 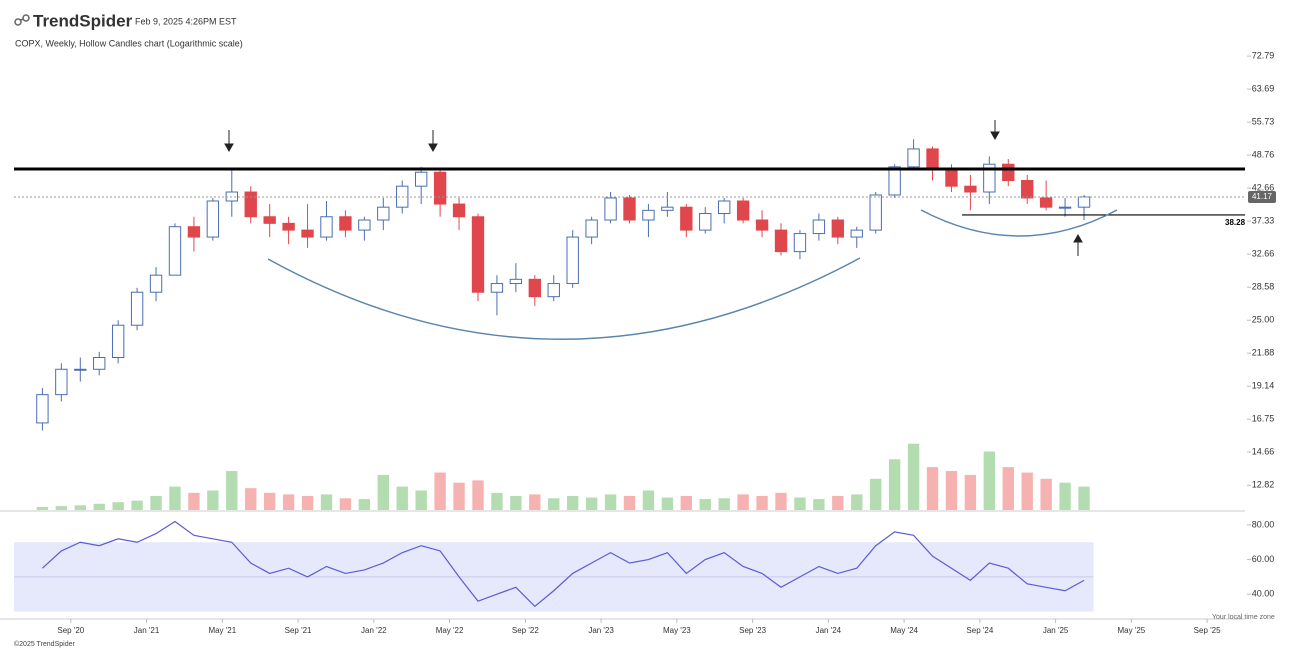 I want to click on x-tick-label: May '22, so click(x=450, y=630).